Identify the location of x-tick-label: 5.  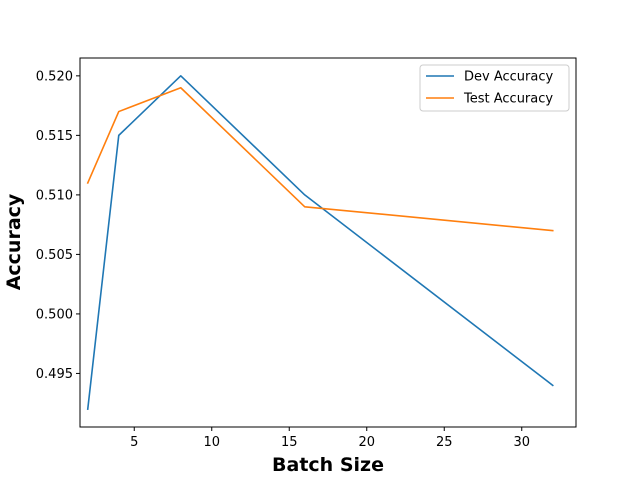
(134, 442).